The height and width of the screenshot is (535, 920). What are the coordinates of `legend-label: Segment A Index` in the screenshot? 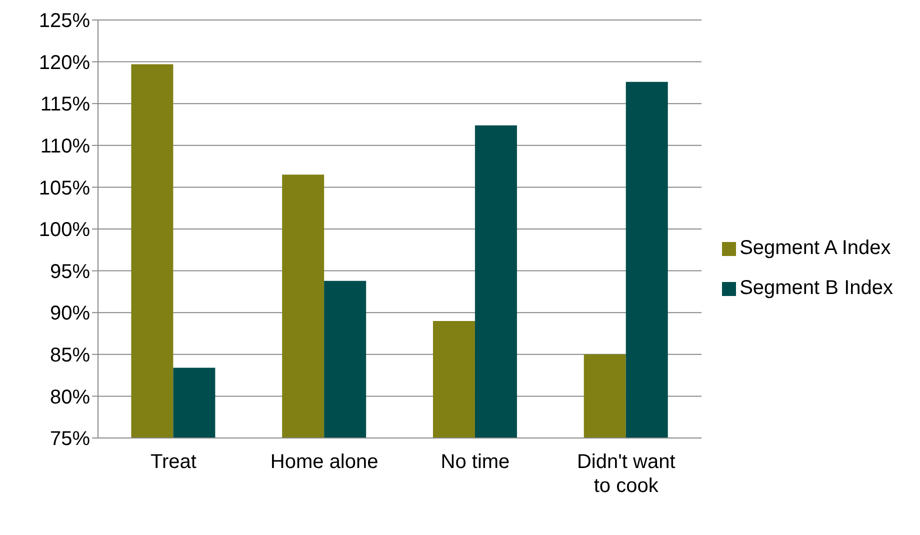 It's located at (815, 248).